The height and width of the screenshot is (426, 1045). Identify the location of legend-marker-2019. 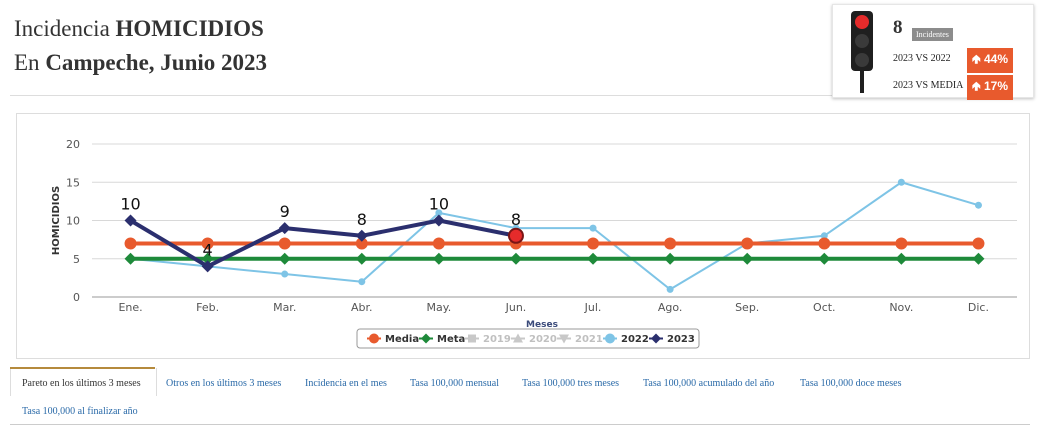
(472, 338).